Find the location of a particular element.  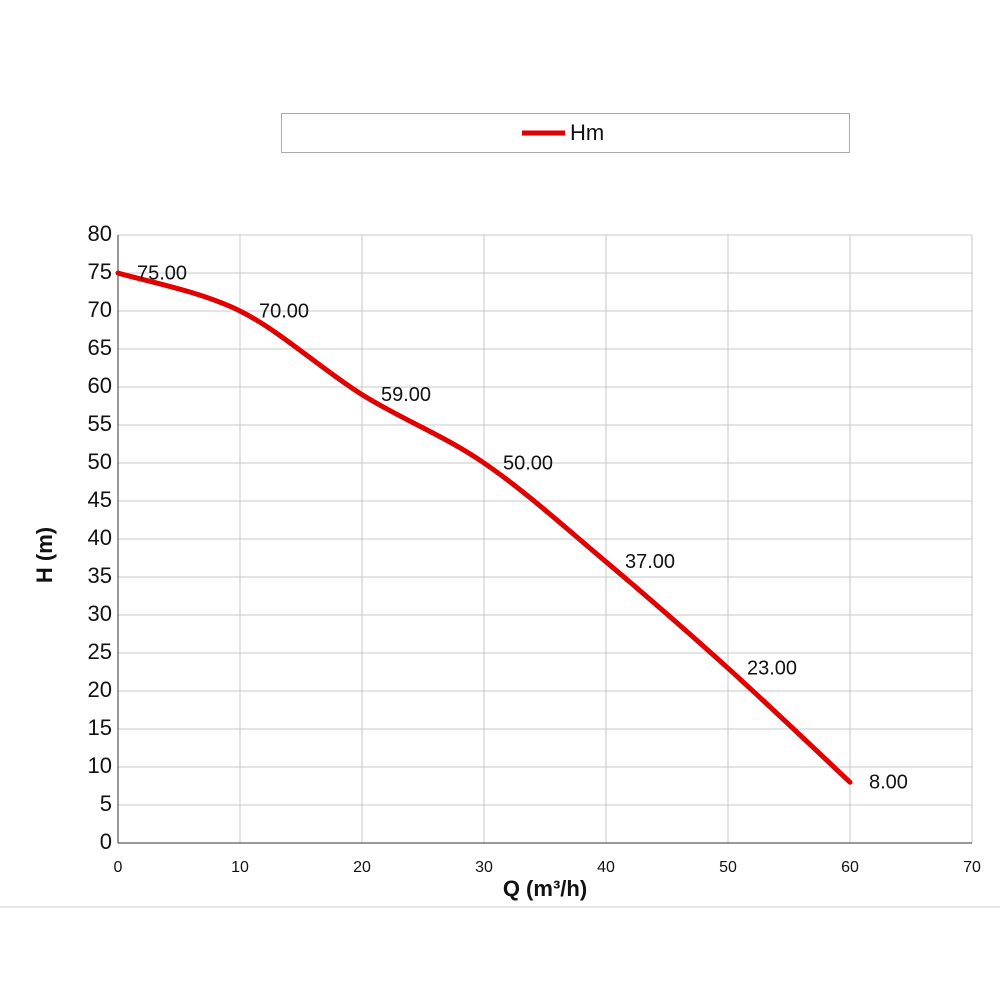

data-label: 75.00 is located at coordinates (162, 273).